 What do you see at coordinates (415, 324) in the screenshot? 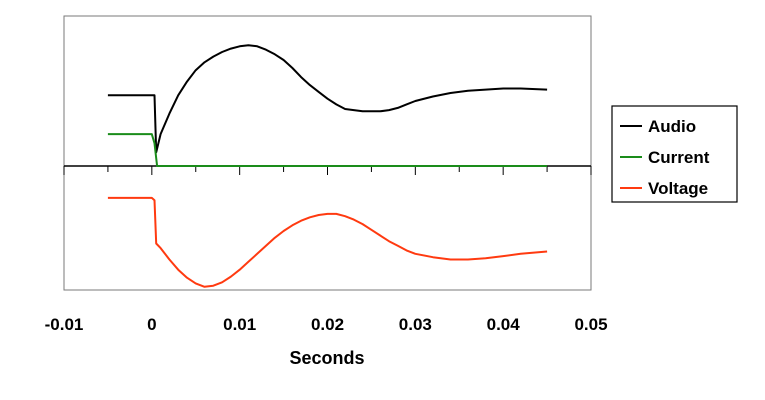
I see `x-tick-label: 0.03` at bounding box center [415, 324].